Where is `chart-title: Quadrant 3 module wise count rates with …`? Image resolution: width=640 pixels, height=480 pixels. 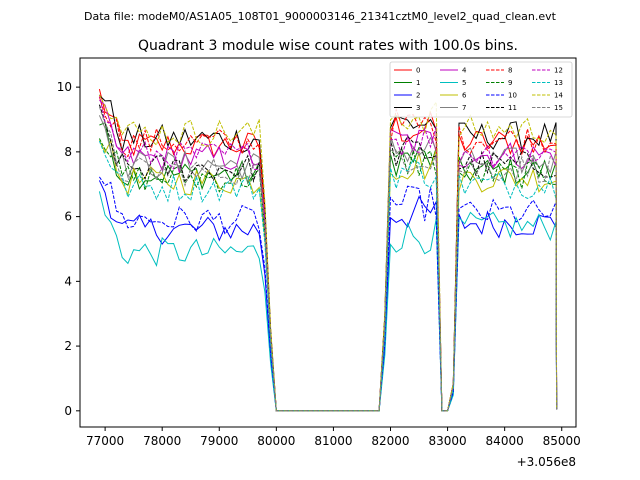
chart-title: Quadrant 3 module wise count rates with … is located at coordinates (328, 46).